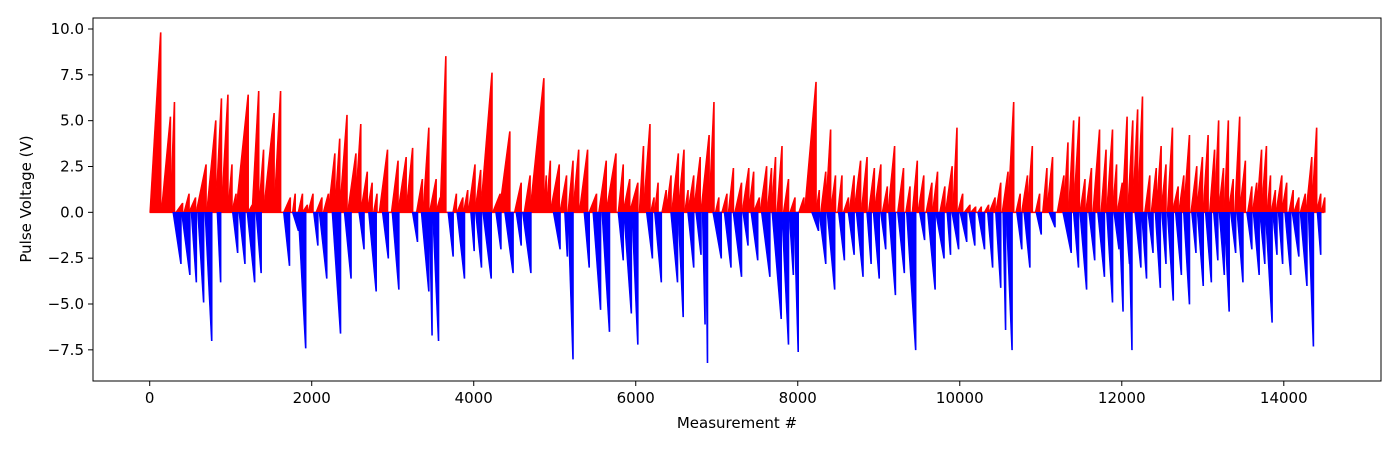 The width and height of the screenshot is (1400, 450). I want to click on y-tick-label: 2.5, so click(72, 167).